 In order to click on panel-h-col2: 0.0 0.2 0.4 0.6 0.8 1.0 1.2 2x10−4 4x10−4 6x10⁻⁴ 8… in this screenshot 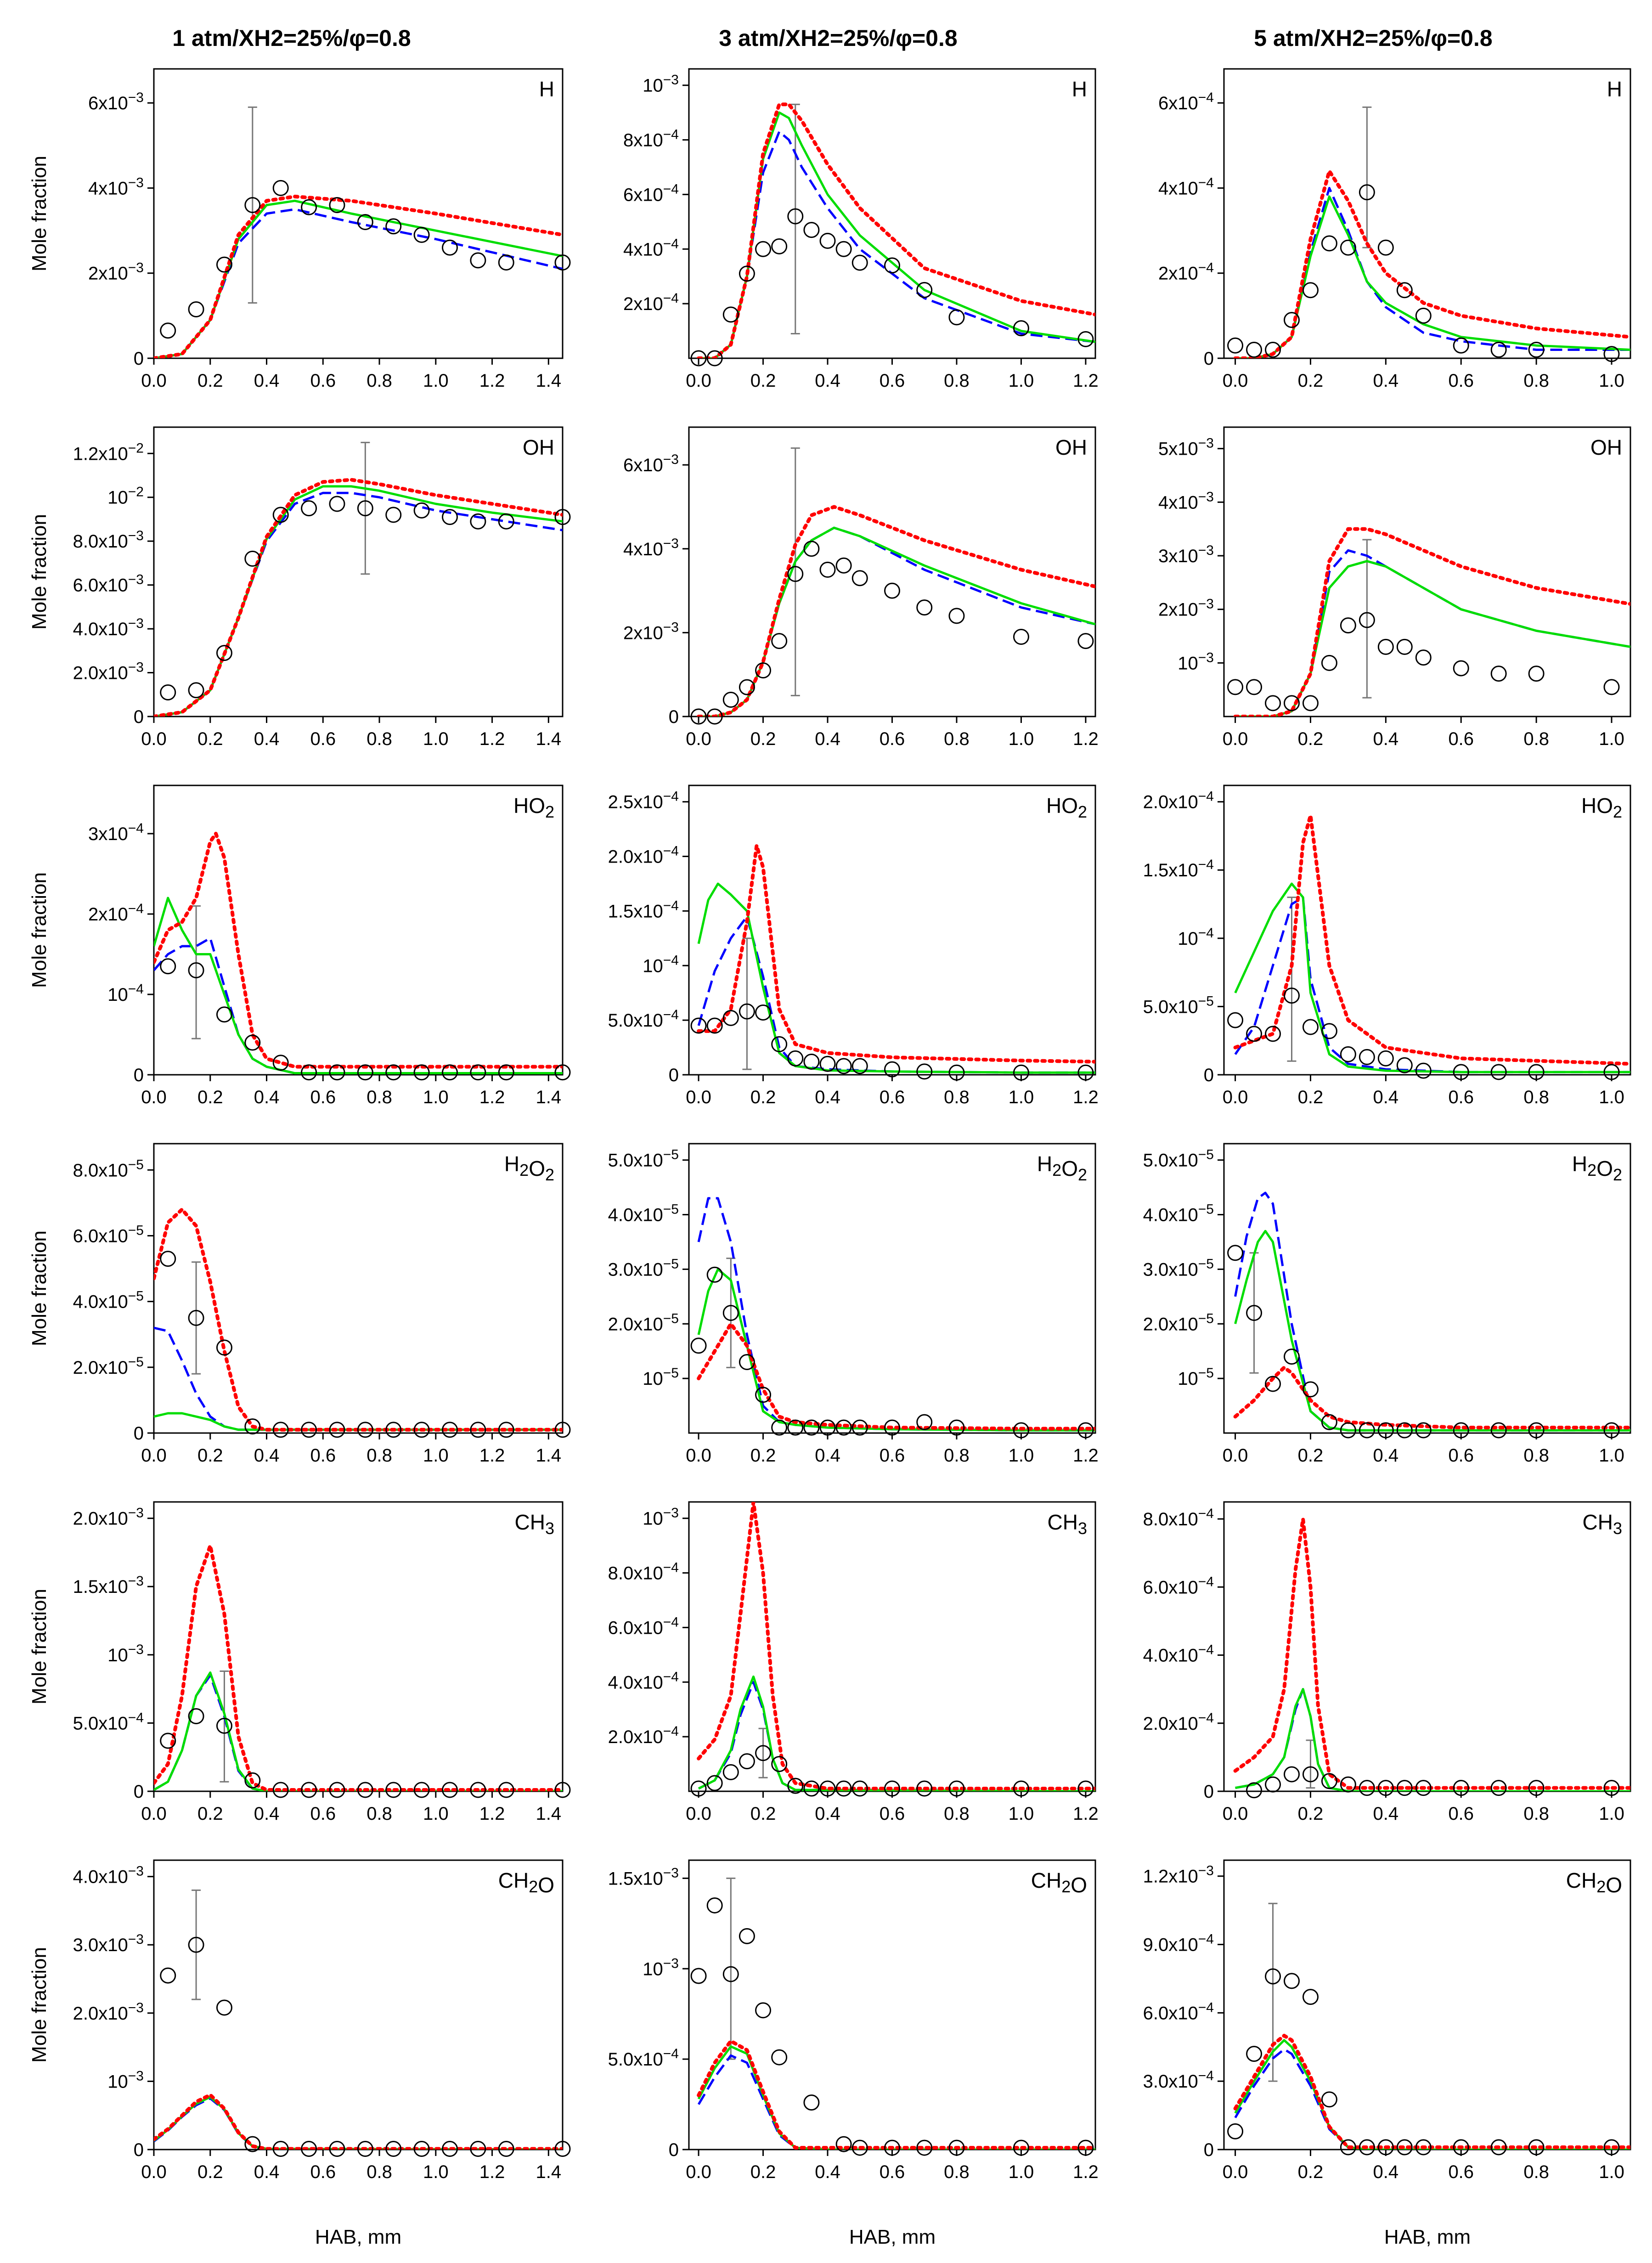, I will do `click(861, 229)`.